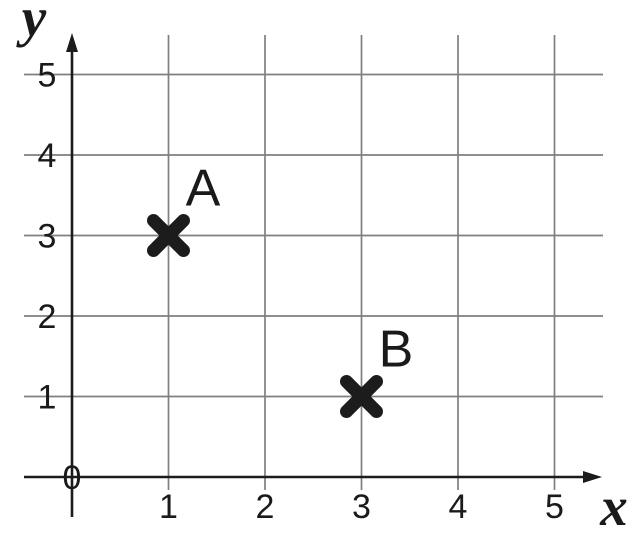 This screenshot has height=545, width=640. I want to click on y-tick-label: 5, so click(47, 76).